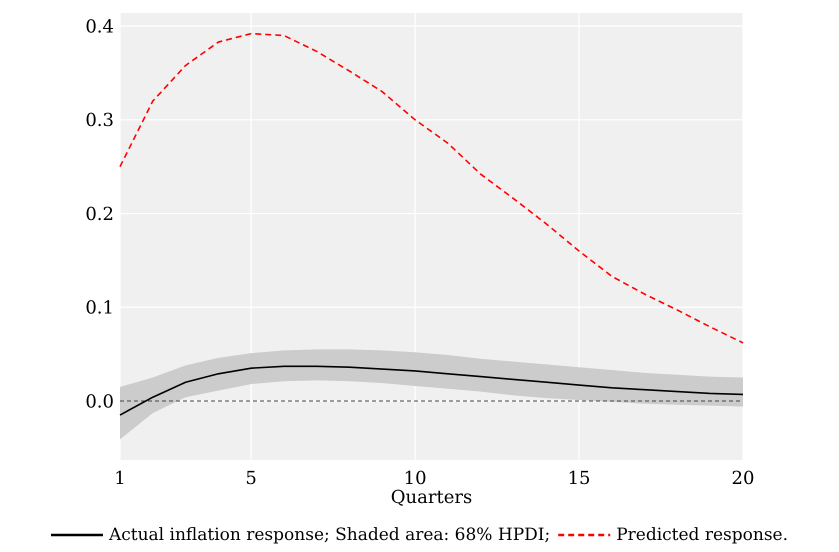  What do you see at coordinates (99, 401) in the screenshot?
I see `y-tick-label: 0.0` at bounding box center [99, 401].